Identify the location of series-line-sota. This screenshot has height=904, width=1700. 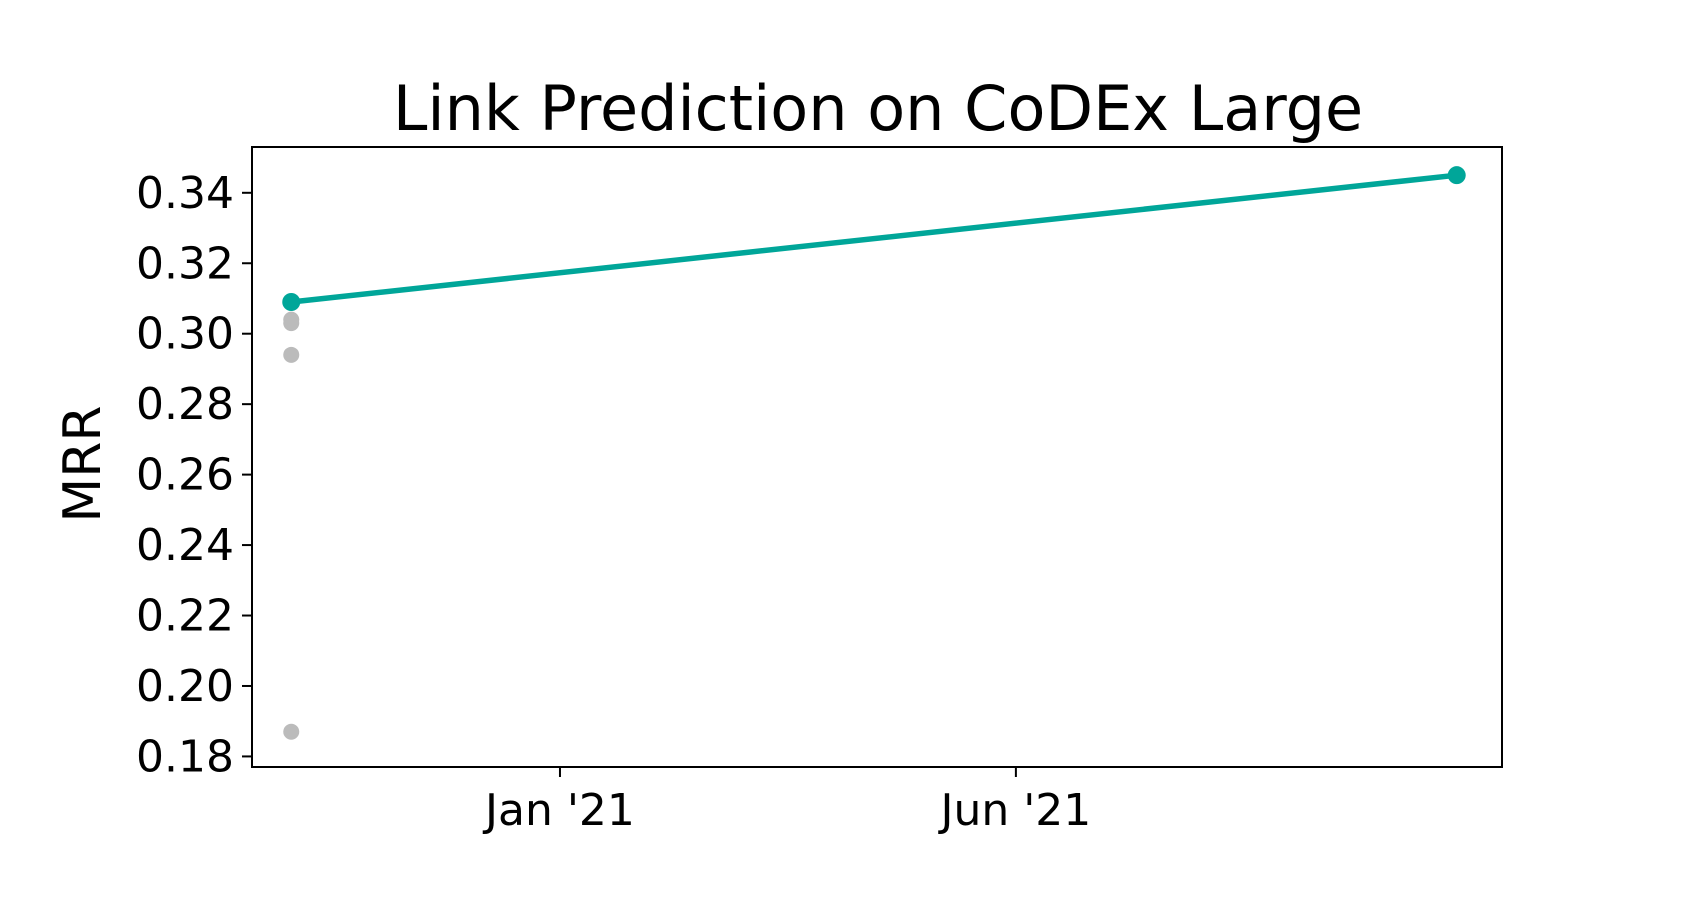
(874, 238).